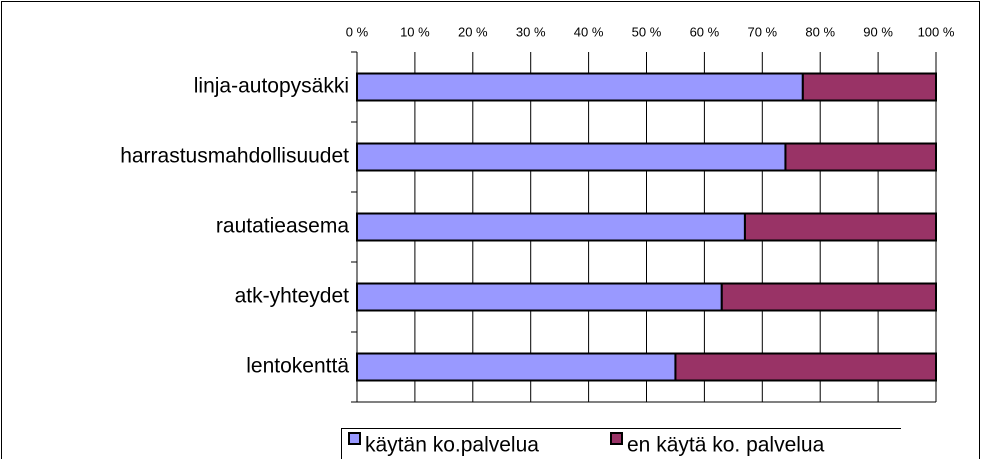  What do you see at coordinates (297, 366) in the screenshot?
I see `y-tick-label: lentokenttä` at bounding box center [297, 366].